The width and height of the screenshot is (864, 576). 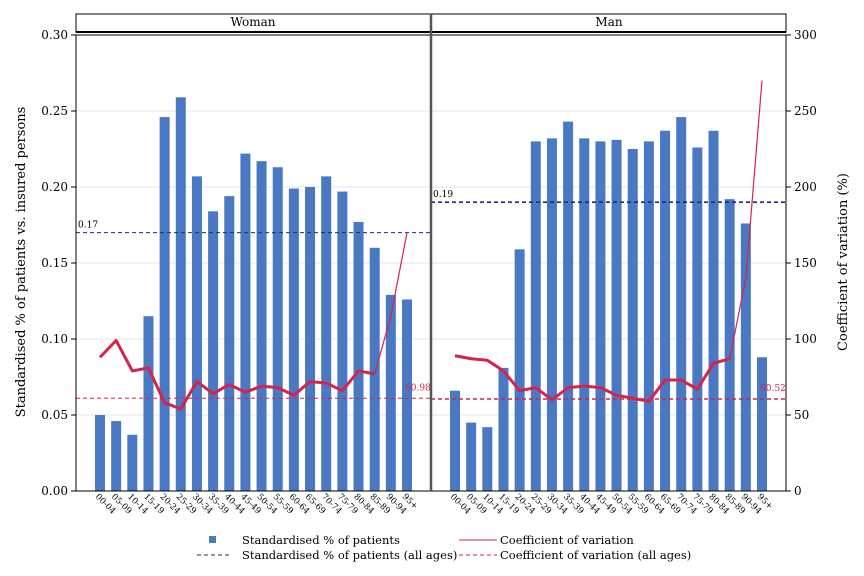 I want to click on y-left-tick-label: 0.05, so click(x=54, y=415).